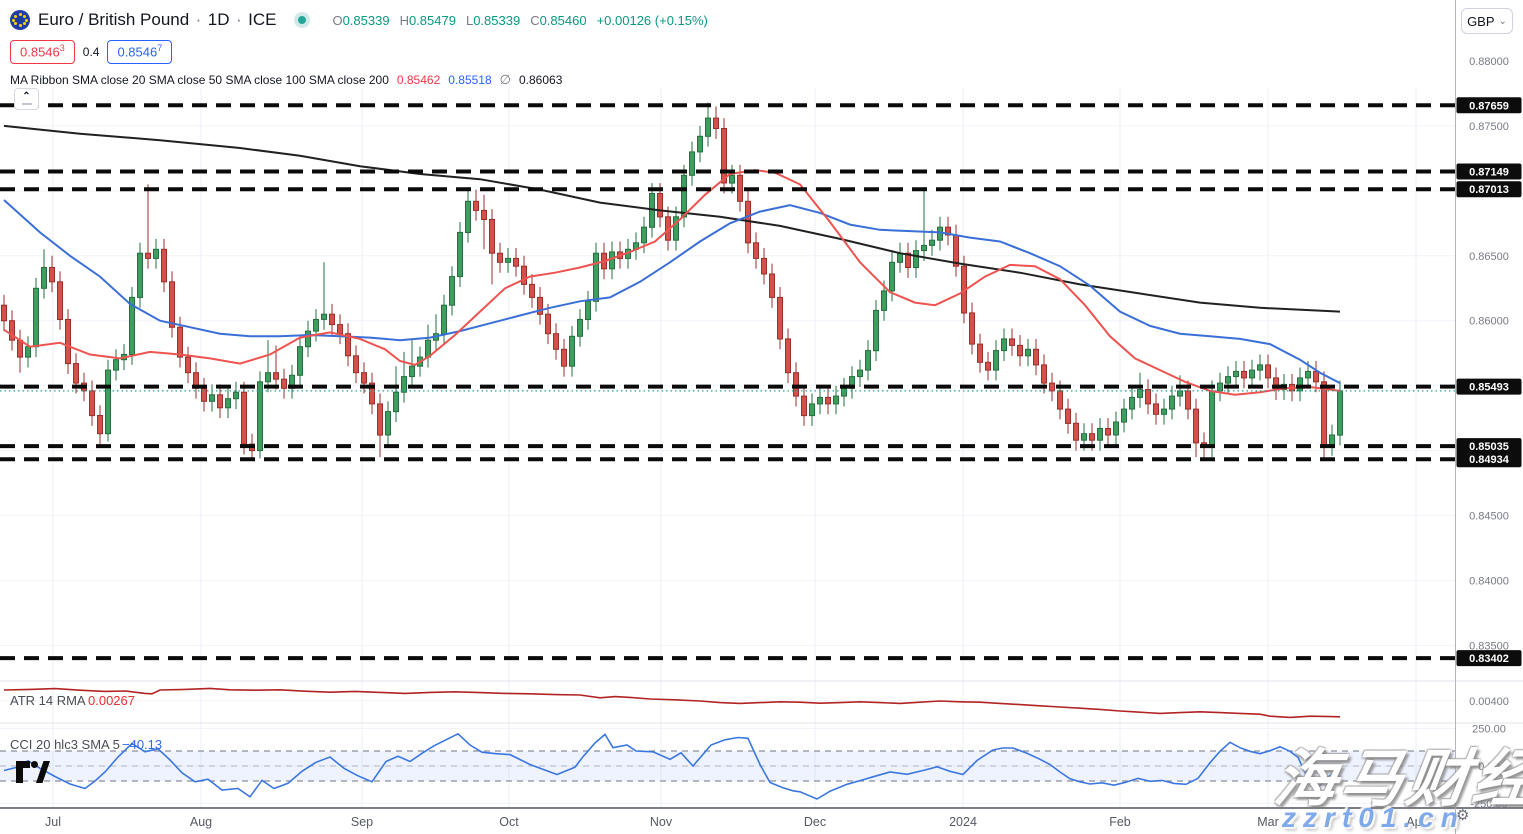 The height and width of the screenshot is (834, 1523). Describe the element at coordinates (815, 822) in the screenshot. I see `time-axis-label: Dec` at that location.